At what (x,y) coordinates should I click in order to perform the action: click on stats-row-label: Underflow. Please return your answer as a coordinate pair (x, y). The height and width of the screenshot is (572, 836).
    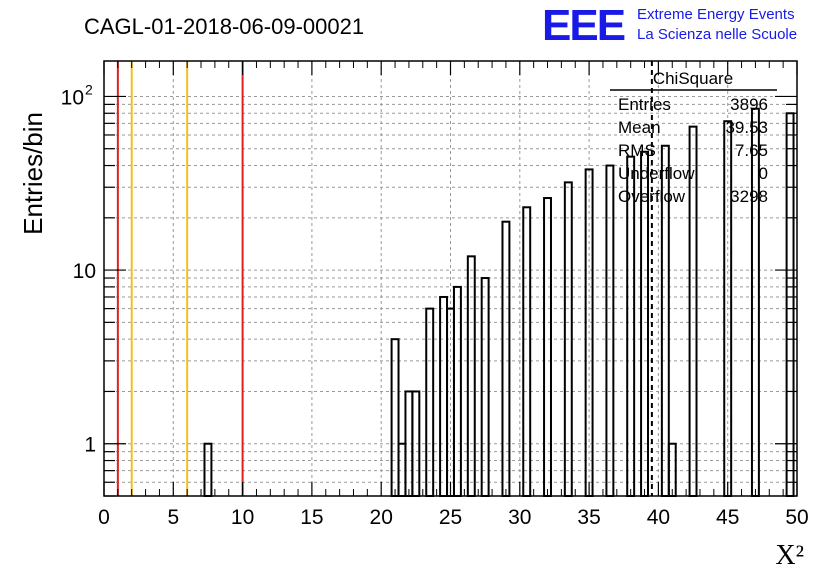
    Looking at the image, I should click on (656, 173).